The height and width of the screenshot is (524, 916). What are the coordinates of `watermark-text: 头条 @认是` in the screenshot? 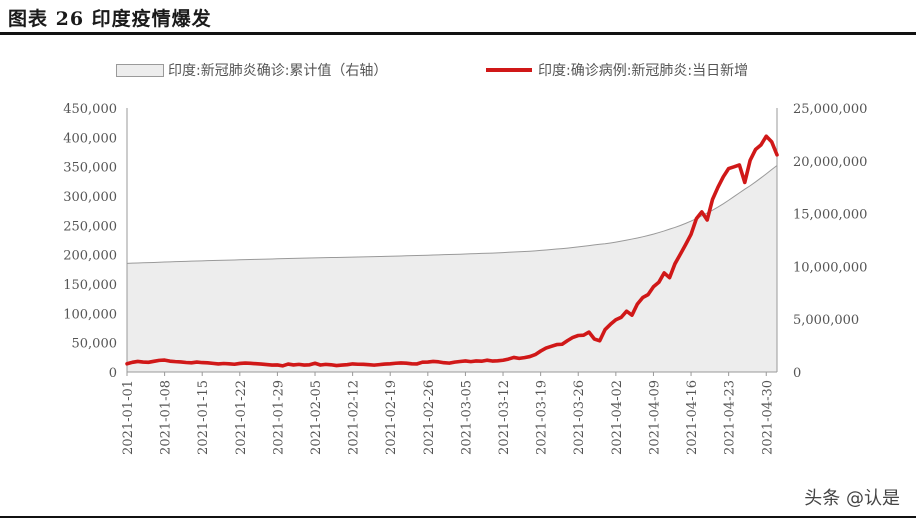 It's located at (852, 498).